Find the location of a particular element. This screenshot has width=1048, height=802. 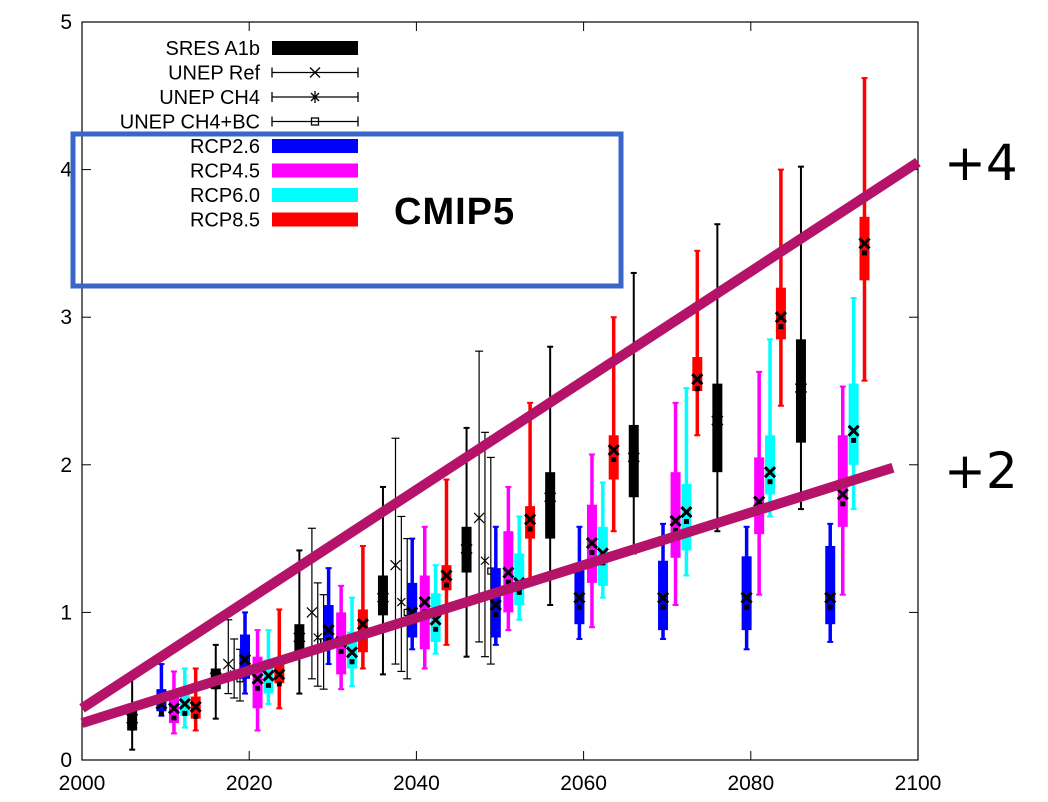

y-tick-label: 3 is located at coordinates (66, 317).